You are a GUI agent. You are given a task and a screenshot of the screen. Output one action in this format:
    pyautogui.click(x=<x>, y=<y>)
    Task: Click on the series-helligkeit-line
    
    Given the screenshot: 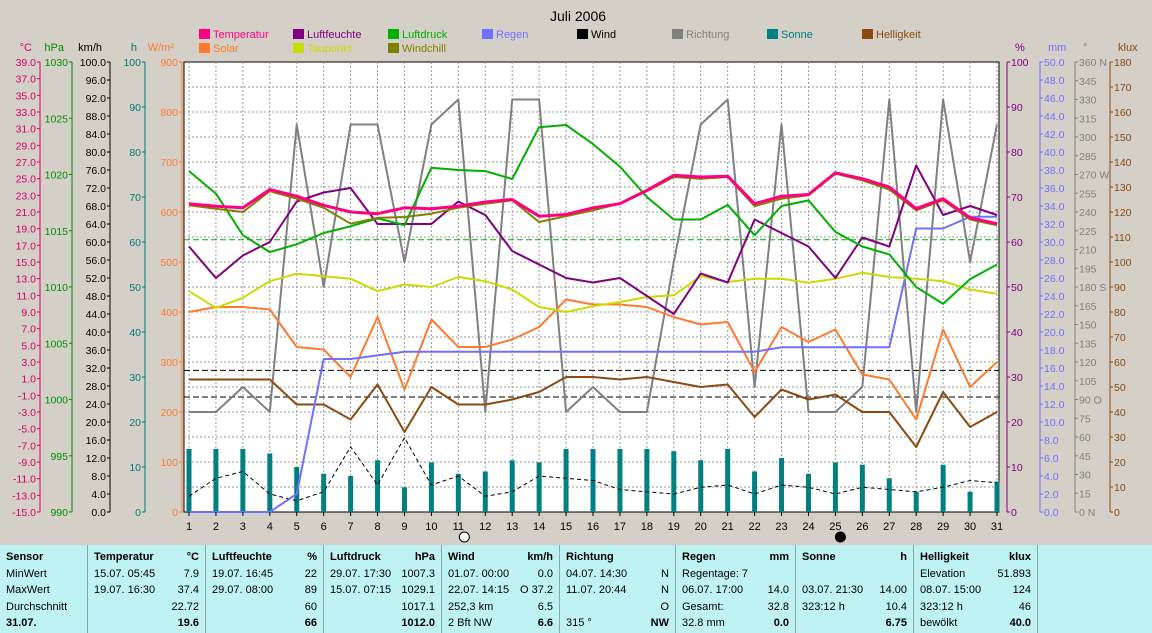 What is the action you would take?
    pyautogui.click(x=593, y=412)
    